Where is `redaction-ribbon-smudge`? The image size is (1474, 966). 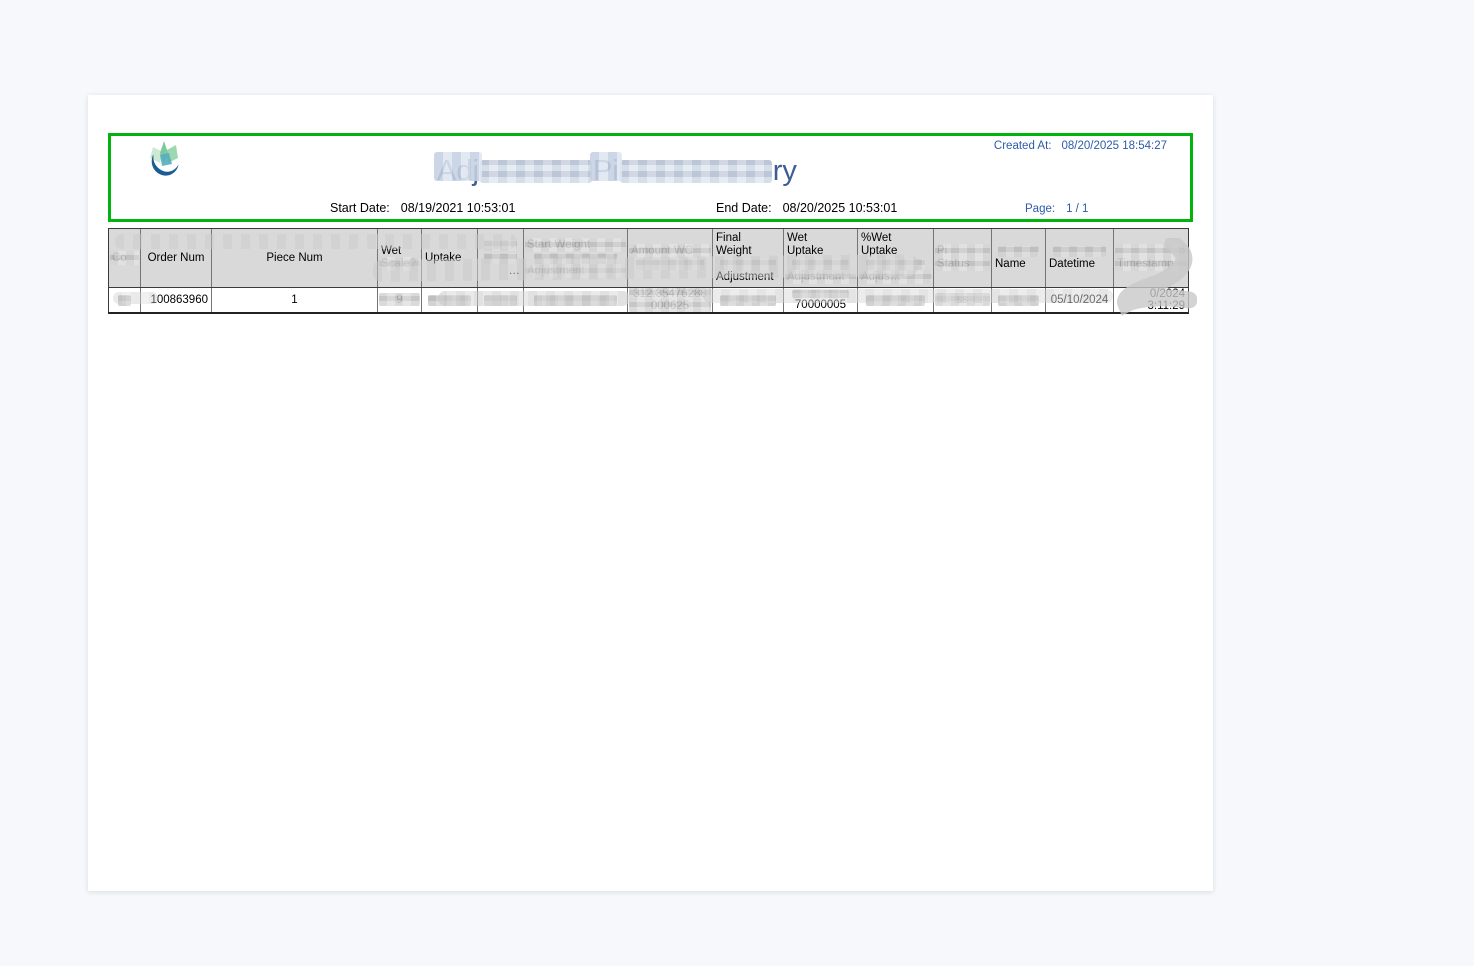 redaction-ribbon-smudge is located at coordinates (1145, 276).